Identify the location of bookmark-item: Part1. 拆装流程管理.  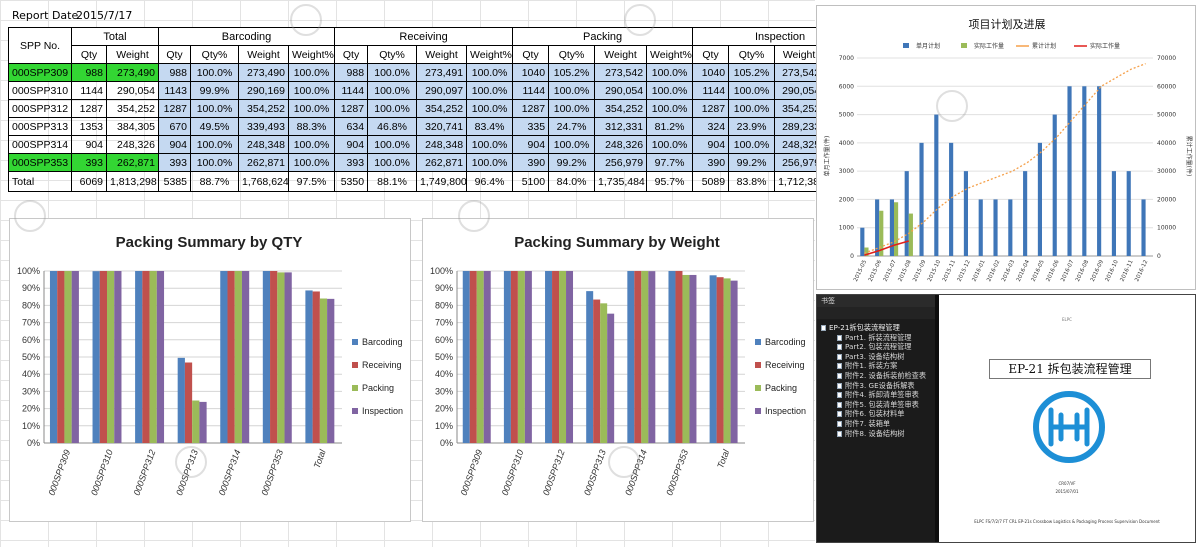
(876, 338).